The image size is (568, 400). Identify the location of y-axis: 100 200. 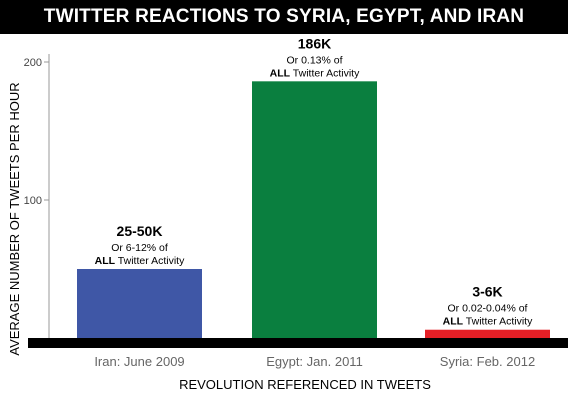
(37, 196).